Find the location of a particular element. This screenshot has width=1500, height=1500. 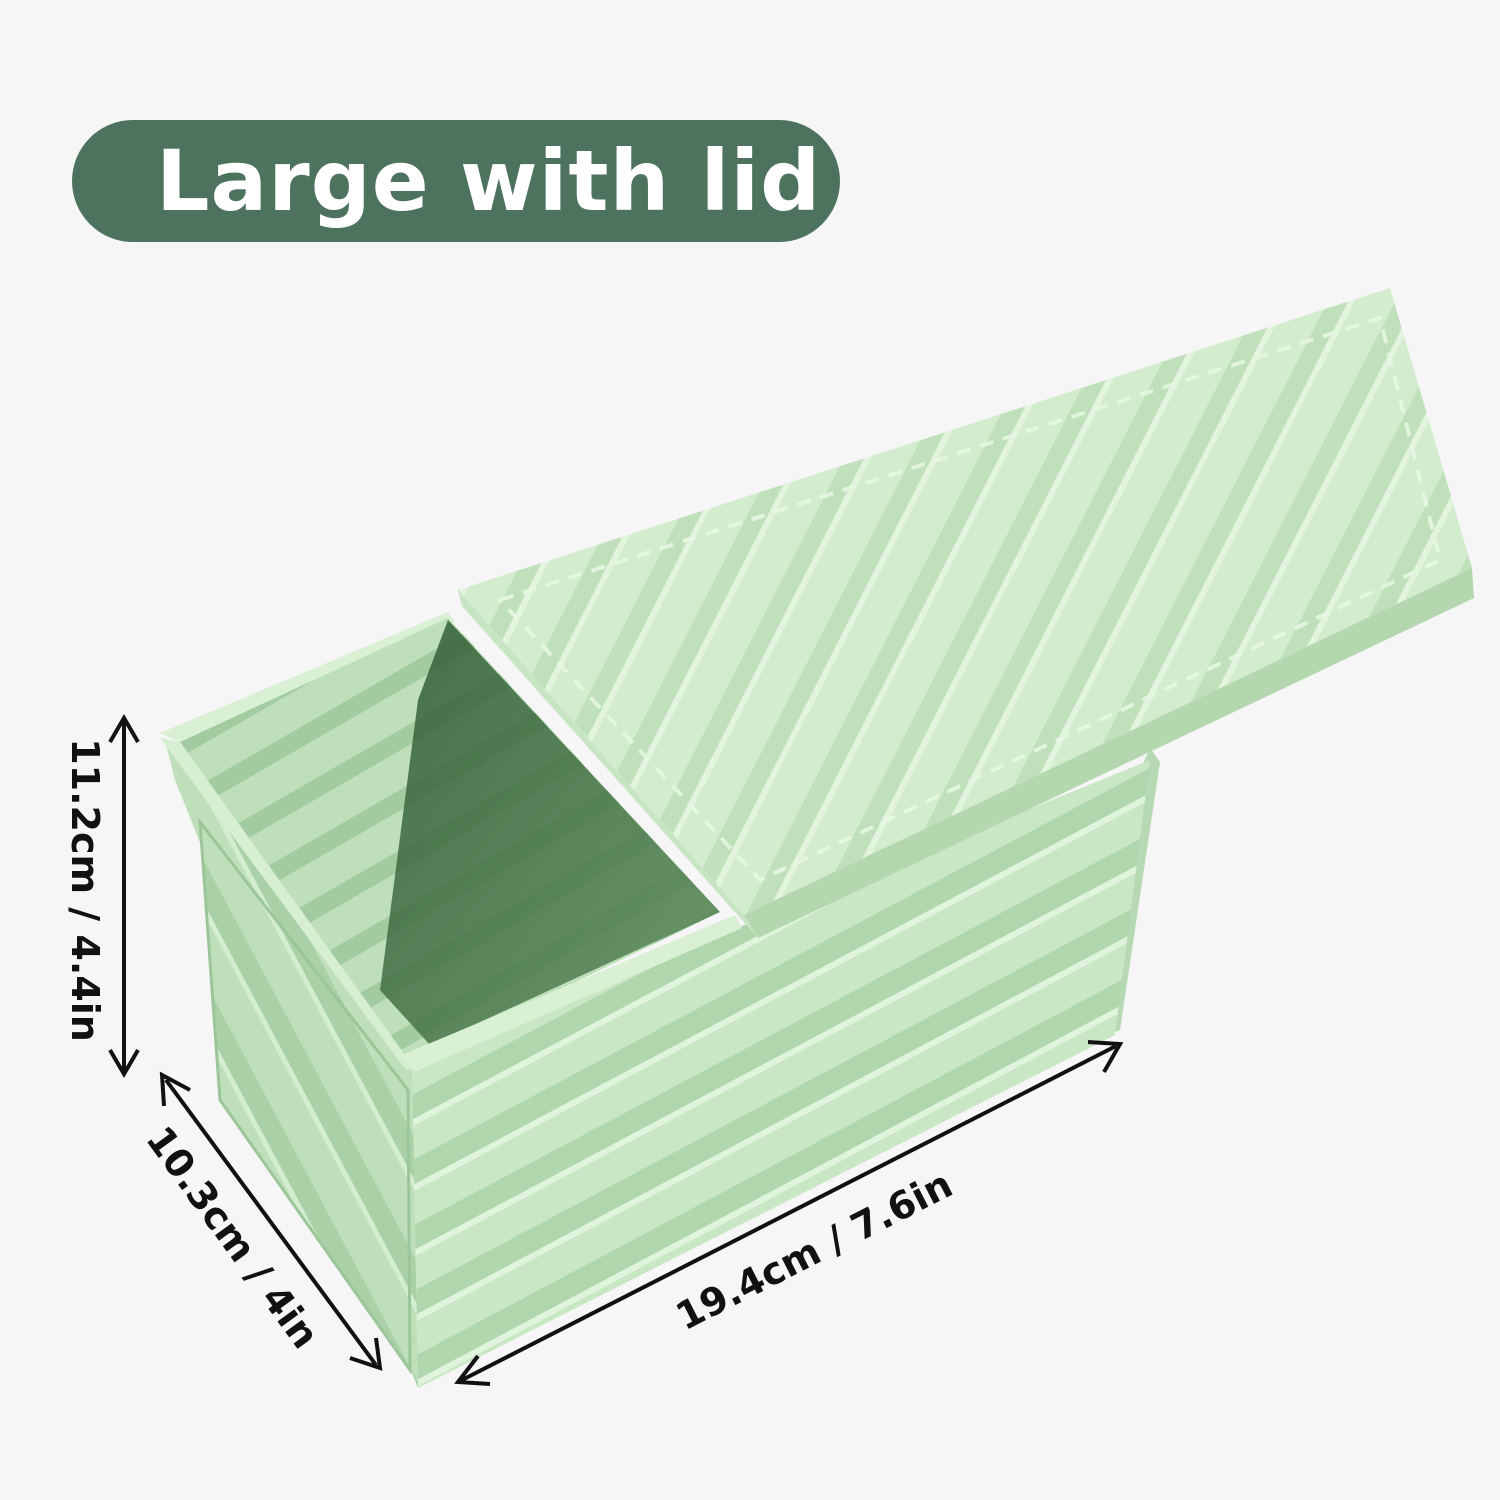

pan-interior-shadow is located at coordinates (550, 832).